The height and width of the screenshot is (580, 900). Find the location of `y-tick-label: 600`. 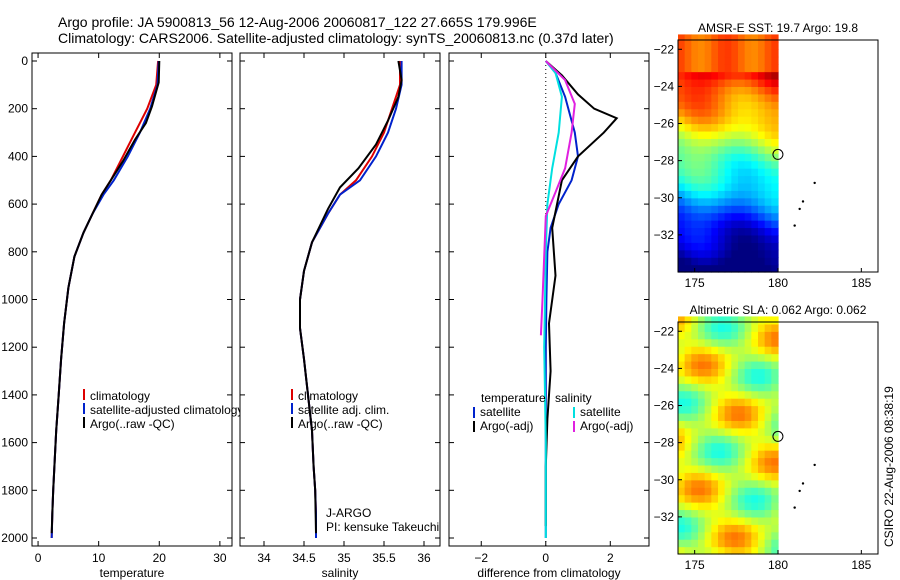

y-tick-label: 600 is located at coordinates (18, 204).